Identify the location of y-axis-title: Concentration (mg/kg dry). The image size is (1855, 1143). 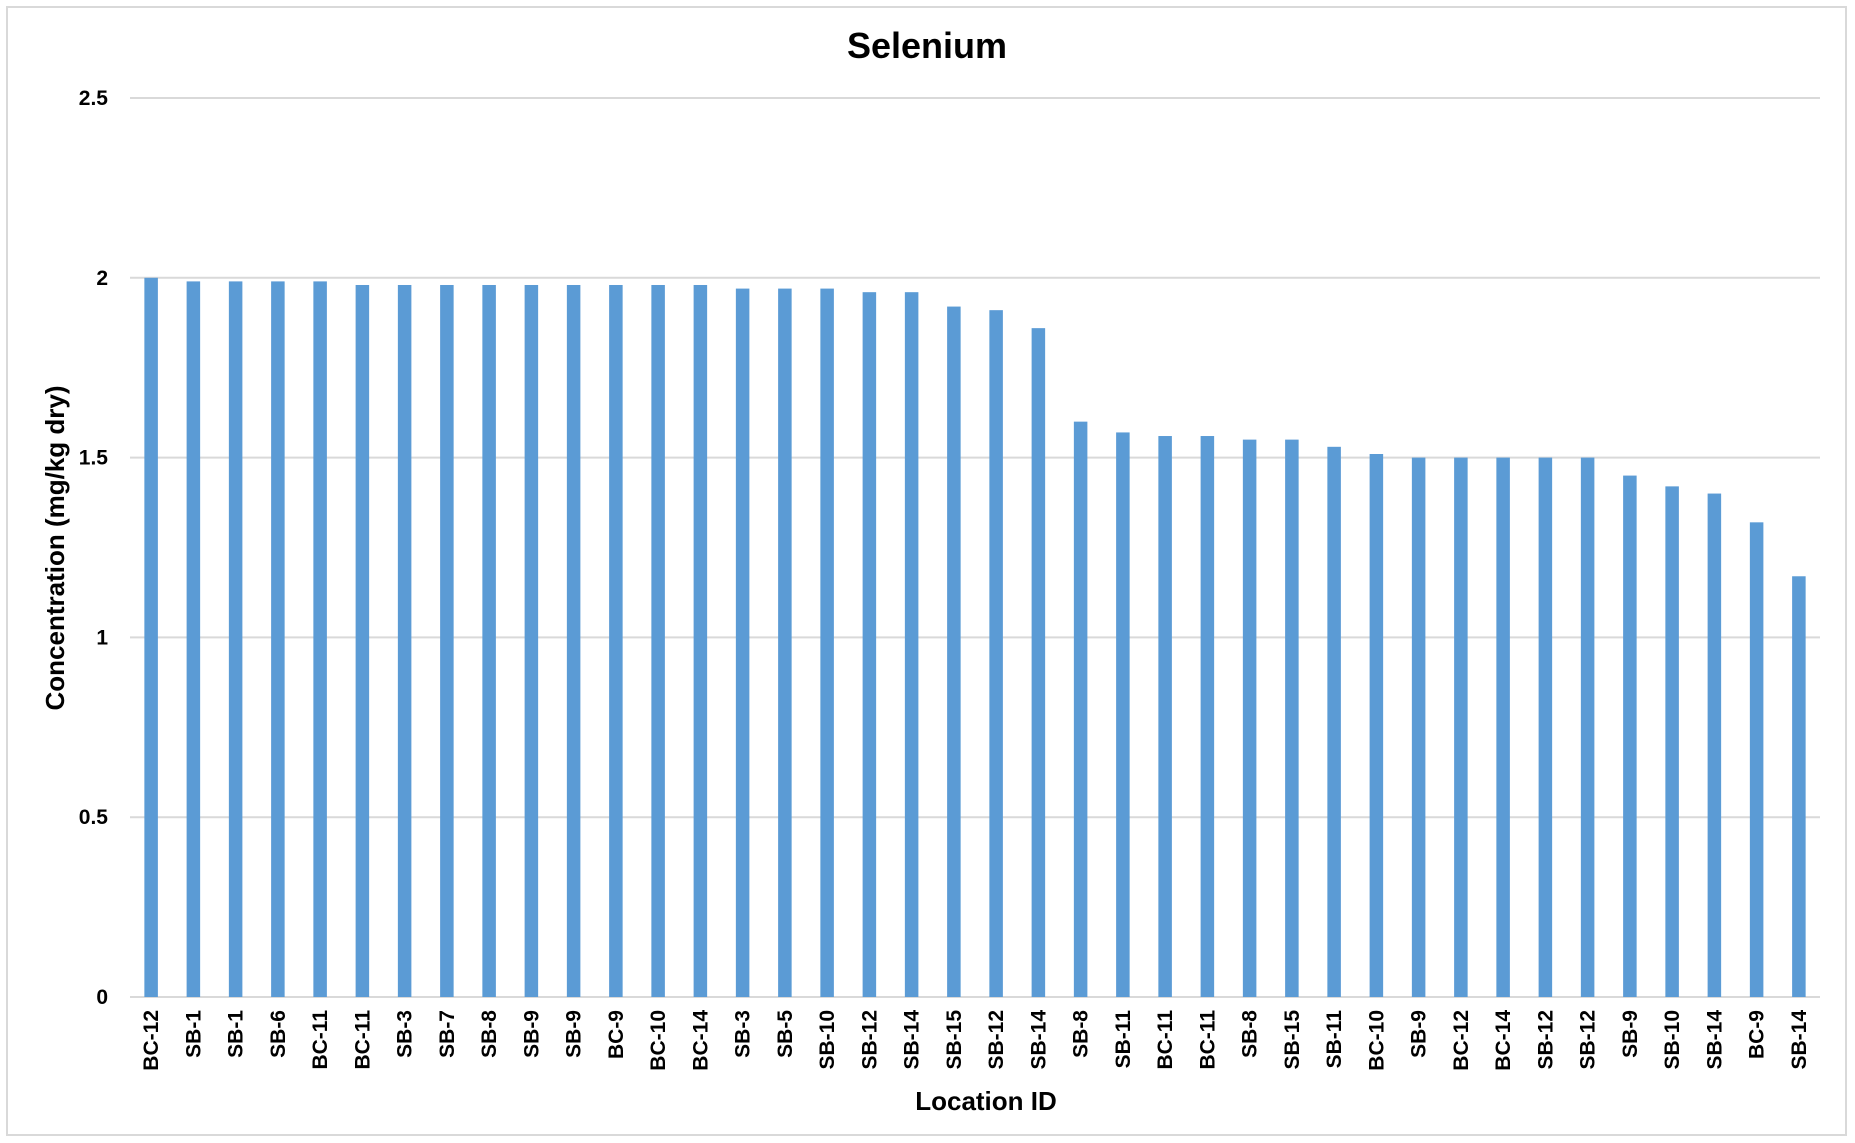
(55, 547).